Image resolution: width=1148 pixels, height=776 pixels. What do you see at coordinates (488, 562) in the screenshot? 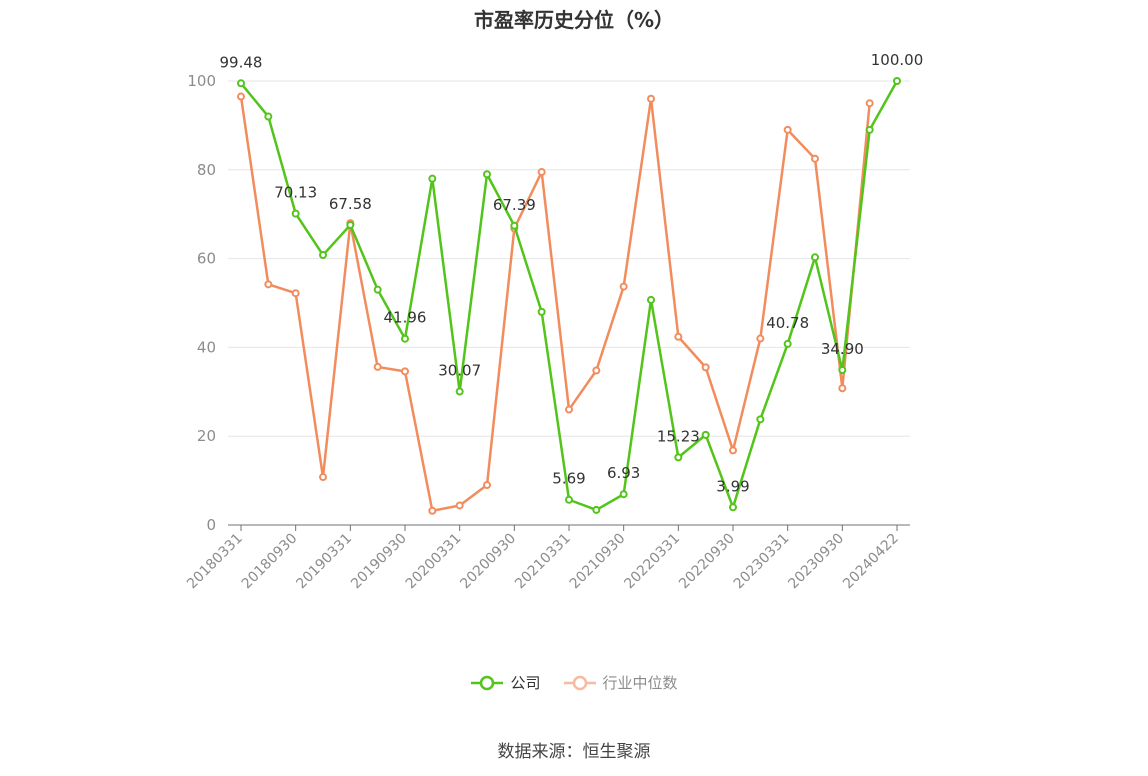
I see `x-tick-label: 20200930` at bounding box center [488, 562].